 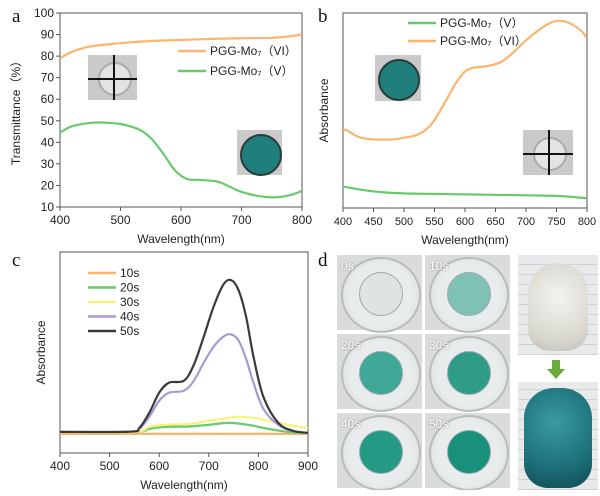 I want to click on y-axis-label: Transmittance（%）, so click(x=16, y=110).